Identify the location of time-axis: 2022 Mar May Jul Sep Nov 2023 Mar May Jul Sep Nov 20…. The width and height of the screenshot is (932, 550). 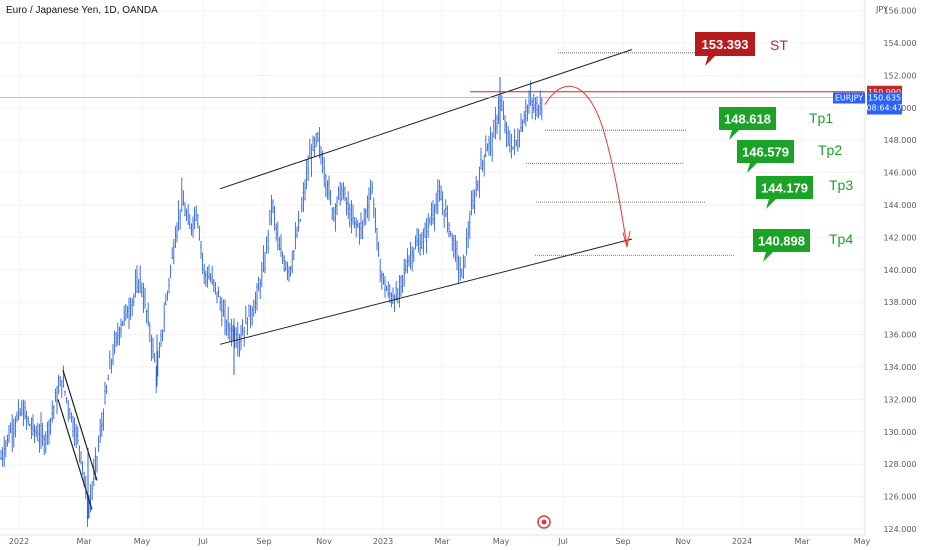
(435, 530).